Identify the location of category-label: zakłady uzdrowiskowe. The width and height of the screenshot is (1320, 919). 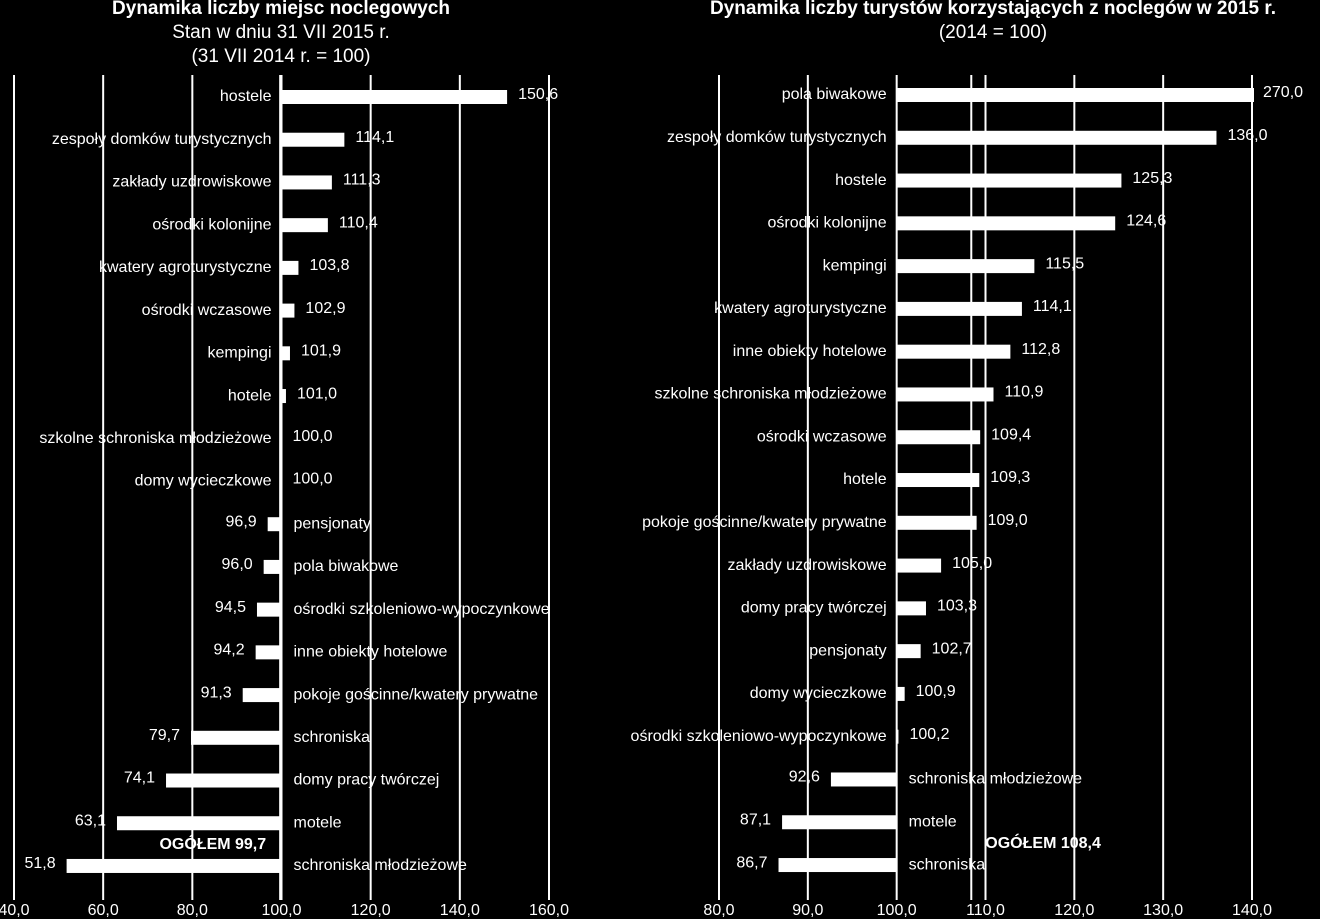
(806, 565).